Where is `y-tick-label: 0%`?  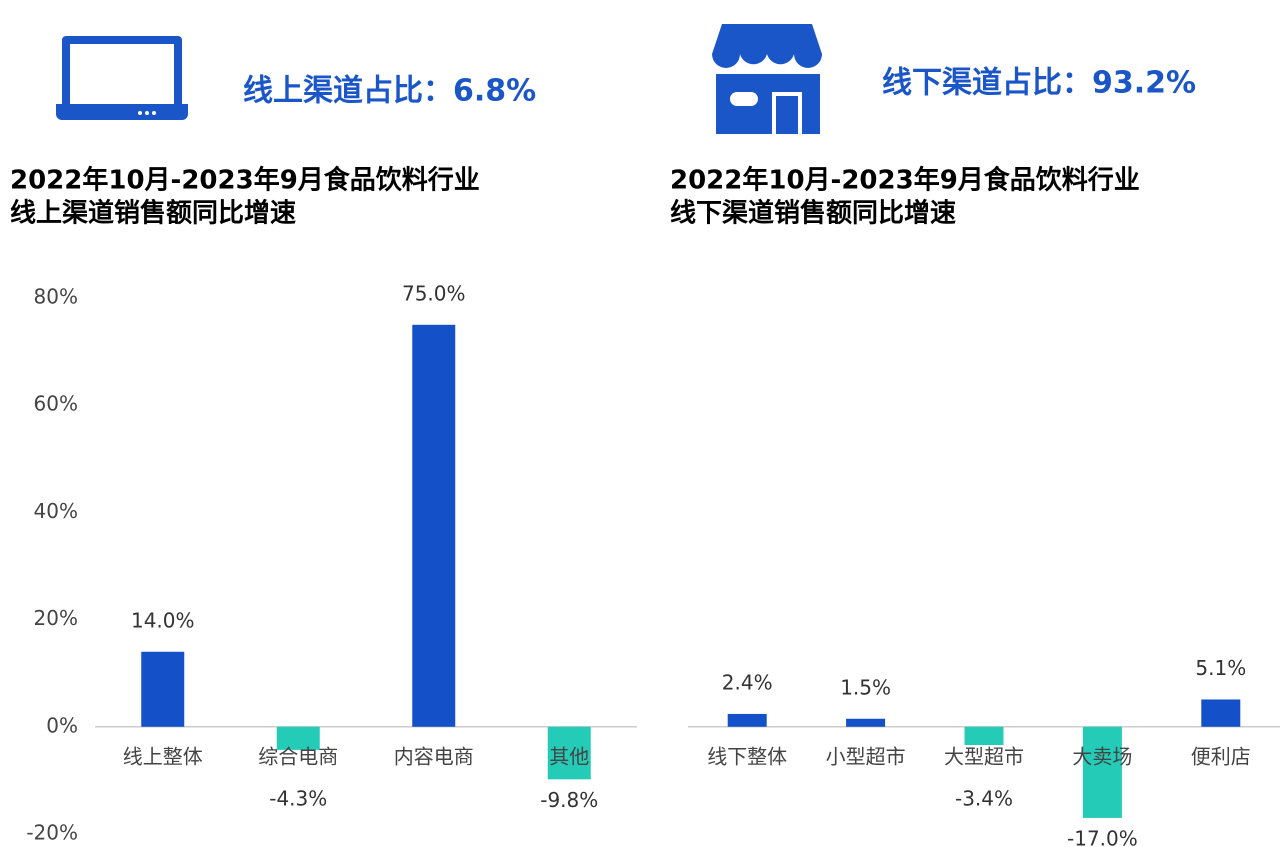
y-tick-label: 0% is located at coordinates (62, 725).